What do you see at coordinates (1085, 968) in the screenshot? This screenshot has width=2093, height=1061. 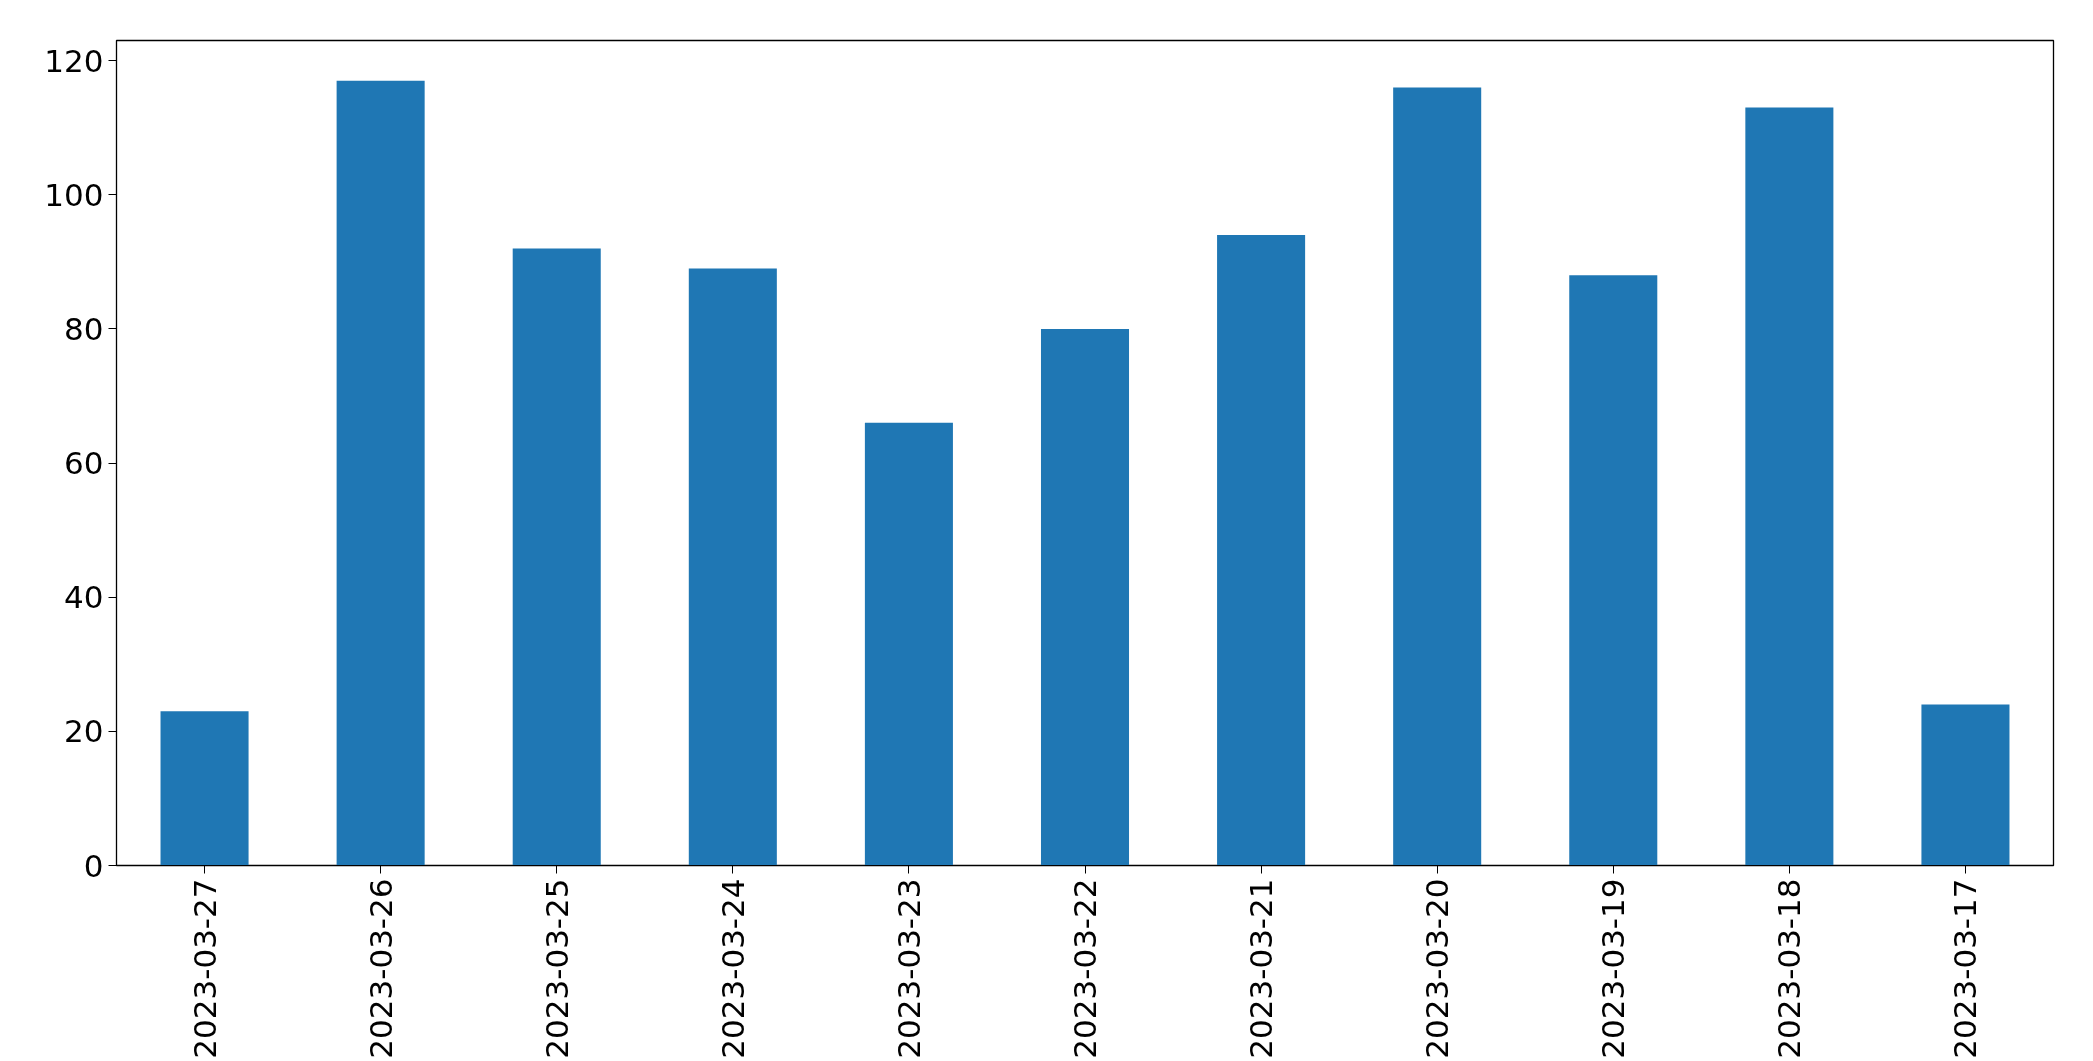 I see `x-tick-label: 2023-03-22` at bounding box center [1085, 968].